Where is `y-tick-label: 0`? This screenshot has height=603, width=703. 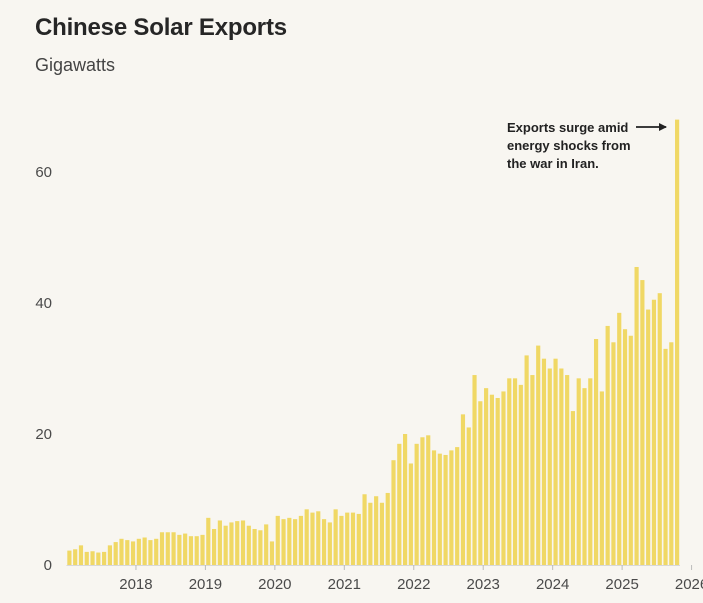
y-tick-label: 0 is located at coordinates (48, 565).